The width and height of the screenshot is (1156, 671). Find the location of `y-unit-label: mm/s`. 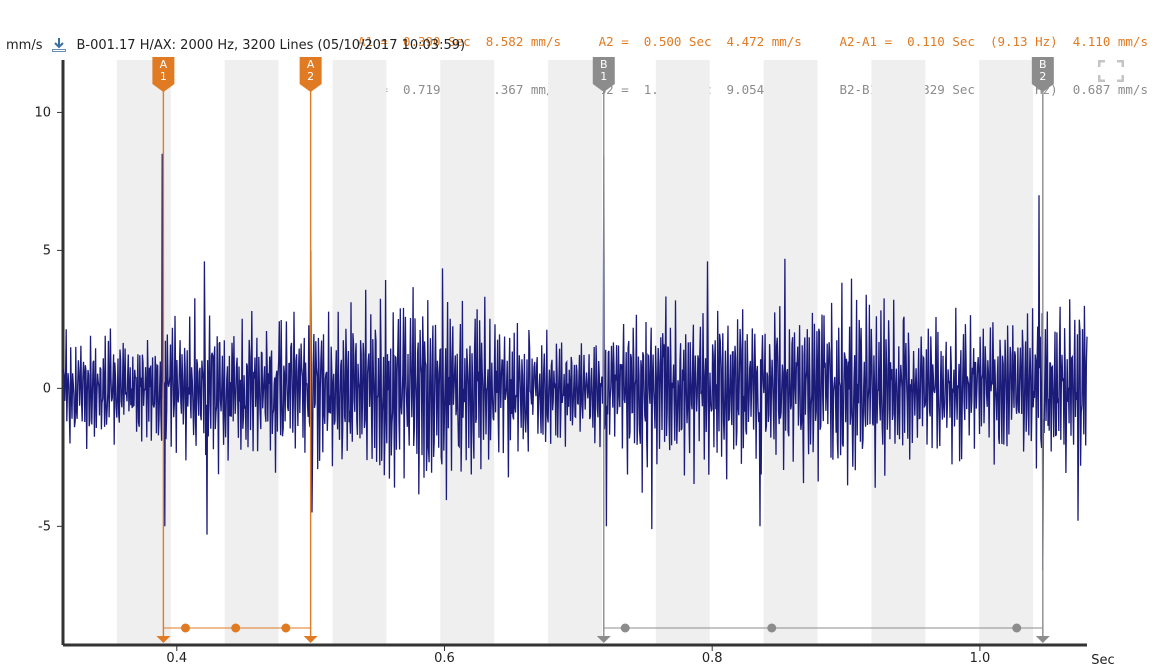

y-unit-label: mm/s is located at coordinates (24, 45).